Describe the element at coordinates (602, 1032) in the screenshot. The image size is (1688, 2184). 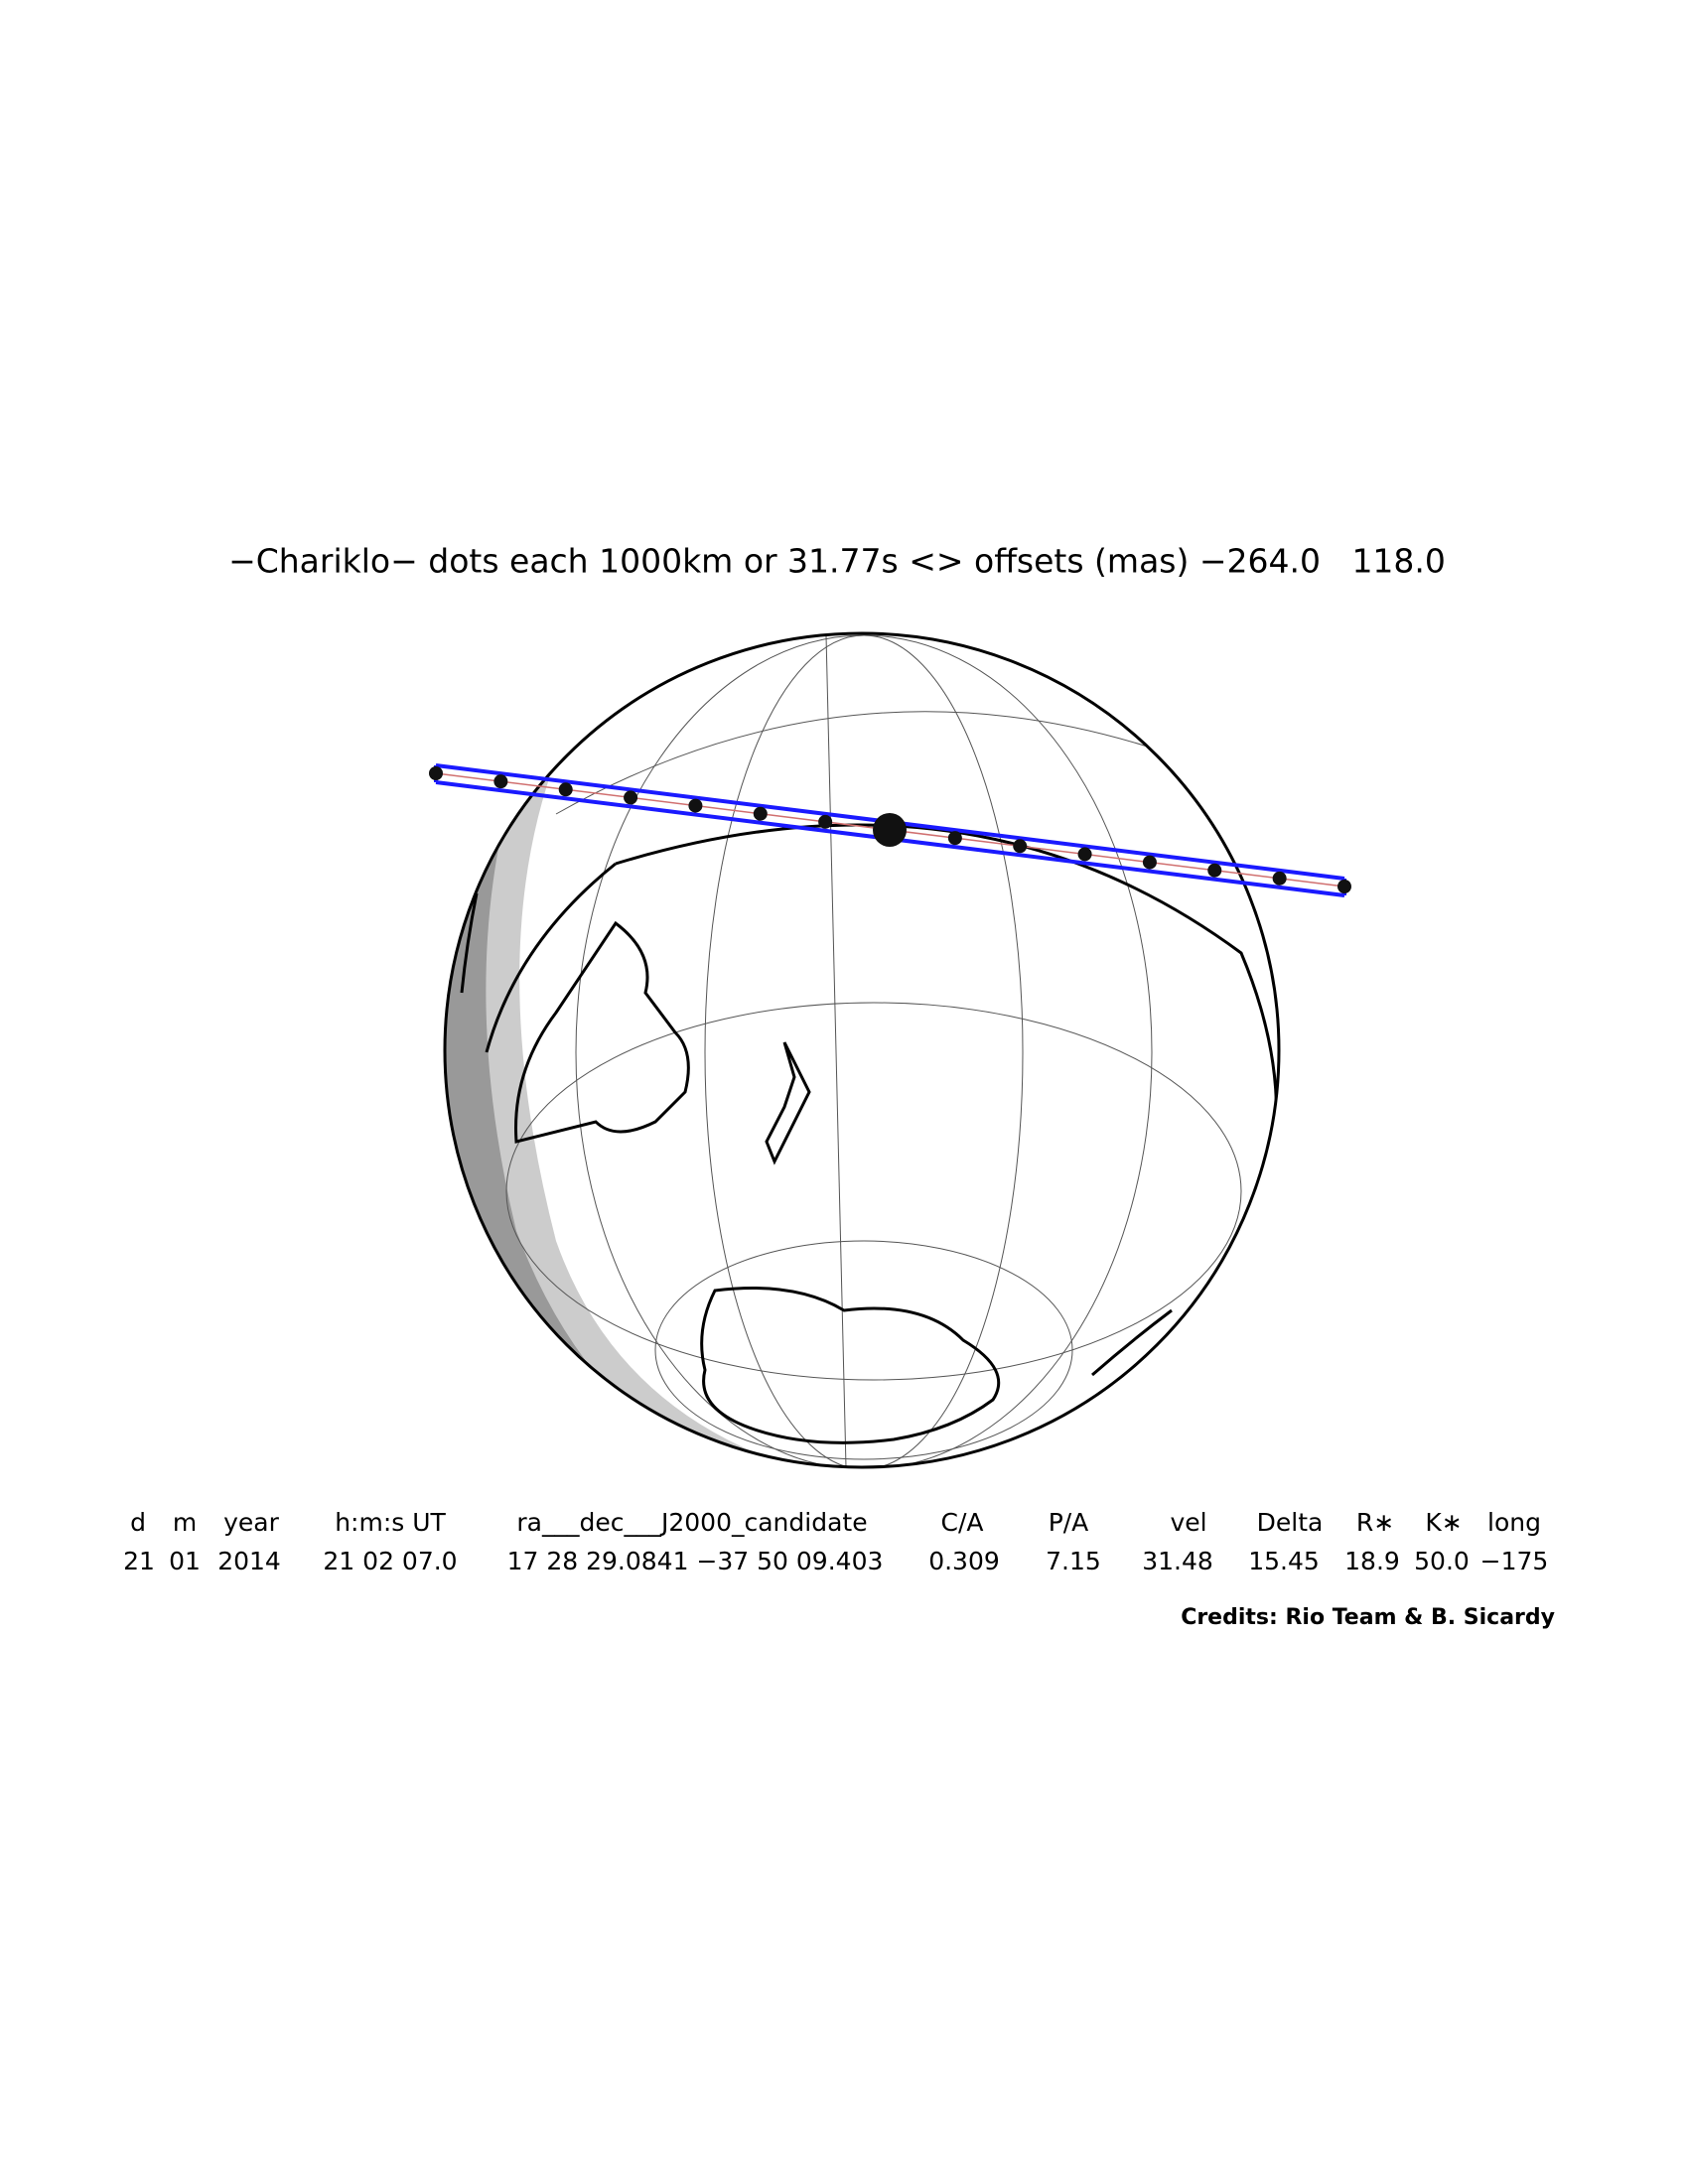
I see `australia` at that location.